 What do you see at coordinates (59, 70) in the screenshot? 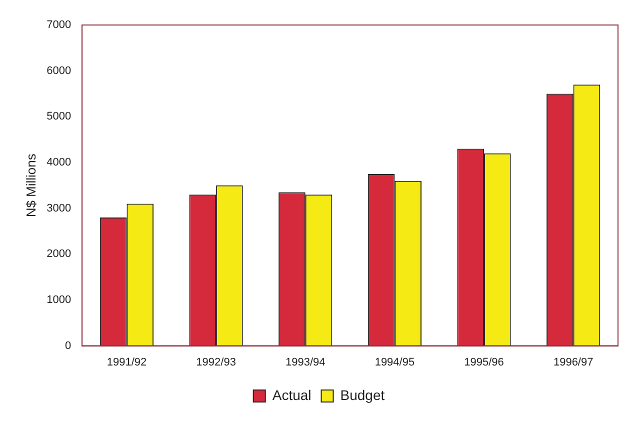
I see `y-tick-label: 6000` at bounding box center [59, 70].